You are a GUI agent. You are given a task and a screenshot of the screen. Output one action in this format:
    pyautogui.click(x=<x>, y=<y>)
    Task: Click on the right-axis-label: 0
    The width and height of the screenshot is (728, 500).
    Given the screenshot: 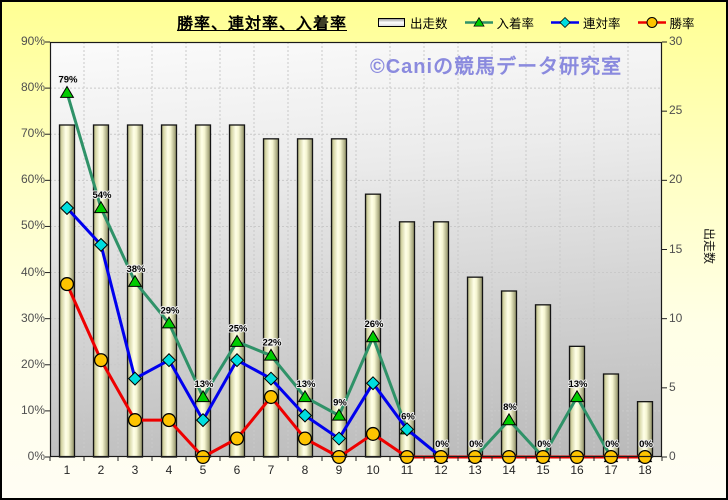 What is the action you would take?
    pyautogui.click(x=672, y=456)
    